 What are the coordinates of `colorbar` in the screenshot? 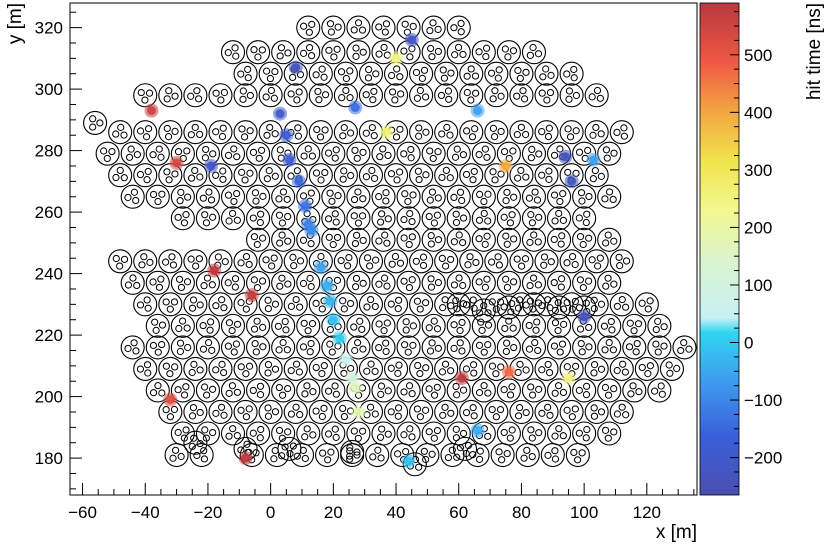 It's located at (719, 249).